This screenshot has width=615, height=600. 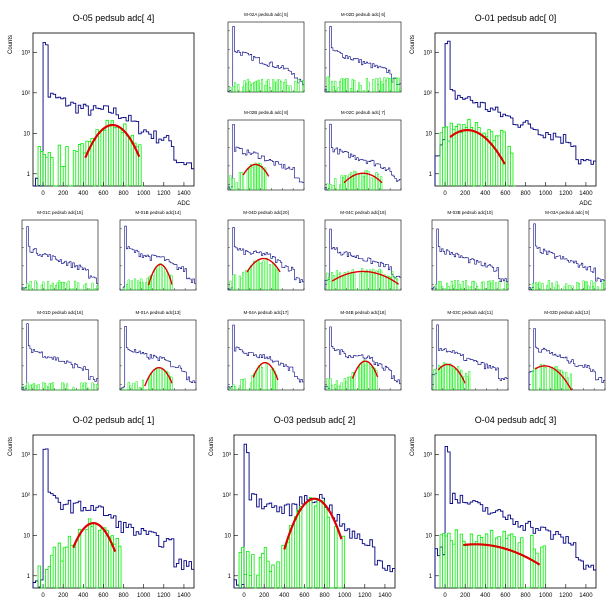 What do you see at coordinates (60, 250) in the screenshot?
I see `panel-m-01c: M-01C pedsub adc[15]` at bounding box center [60, 250].